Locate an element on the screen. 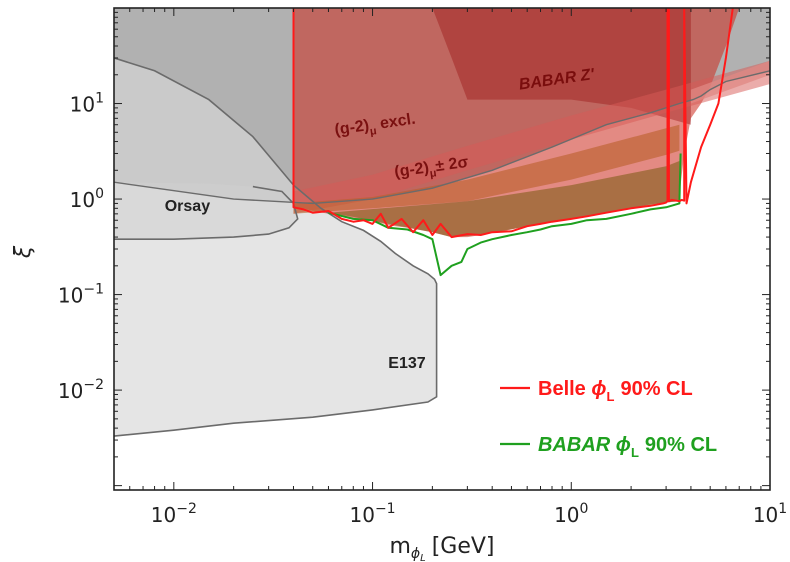 The image size is (790, 562). y-tick-label: 10⁰ is located at coordinates (87, 199).